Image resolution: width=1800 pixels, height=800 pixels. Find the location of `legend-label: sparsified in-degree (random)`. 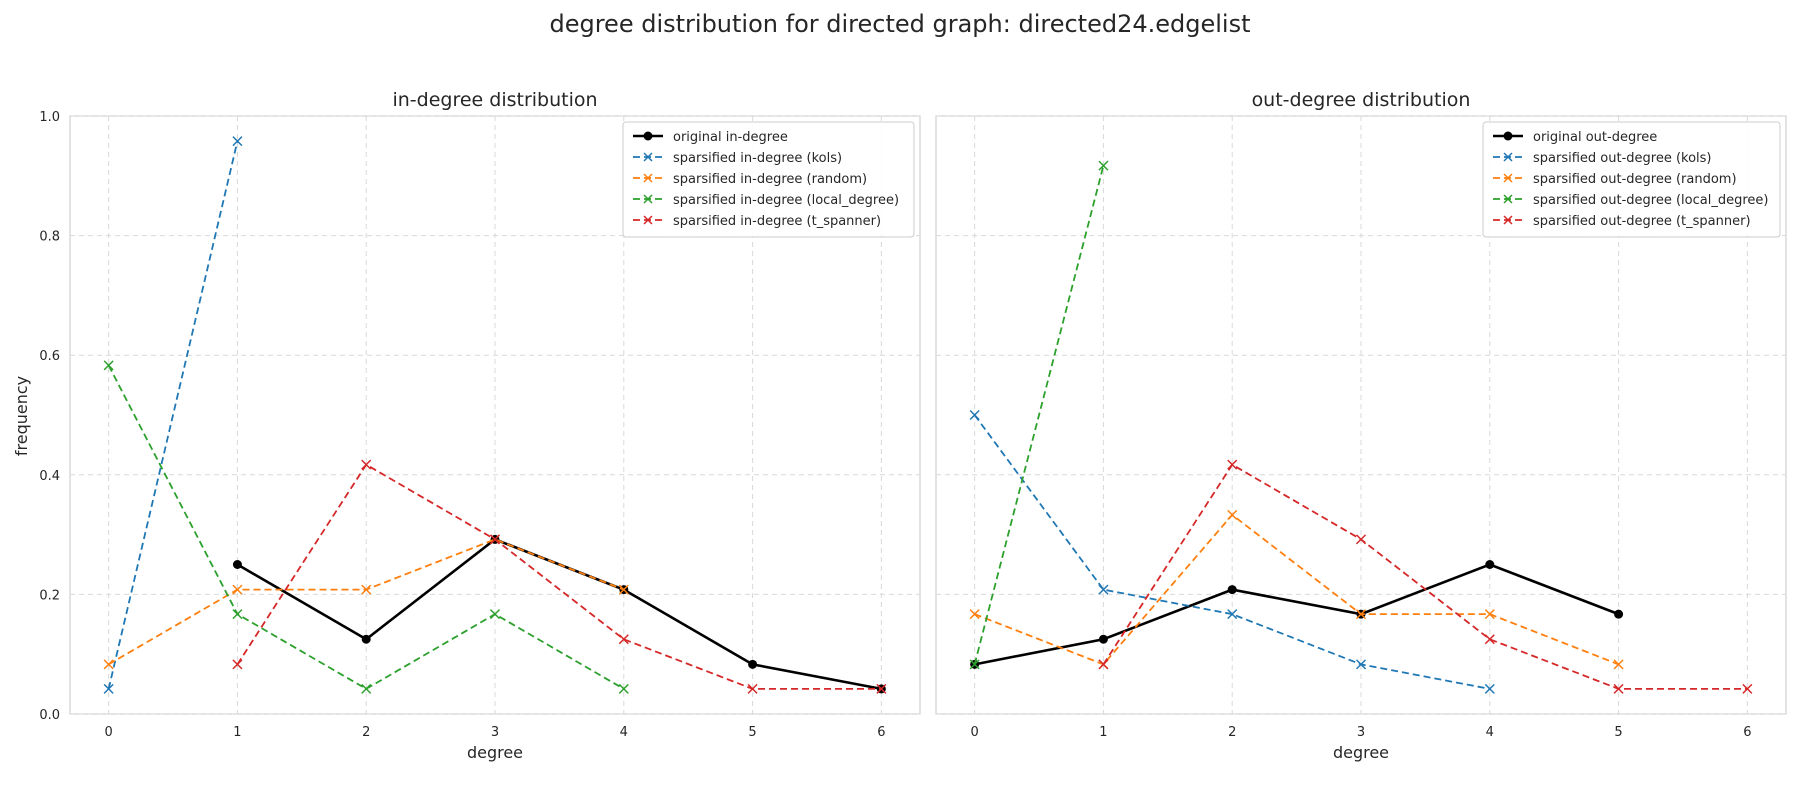

legend-label: sparsified in-degree (random) is located at coordinates (770, 179).